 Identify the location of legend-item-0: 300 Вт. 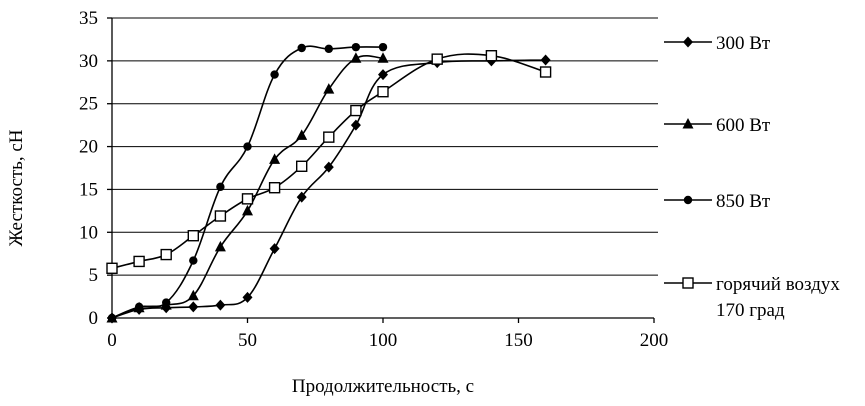
(717, 43).